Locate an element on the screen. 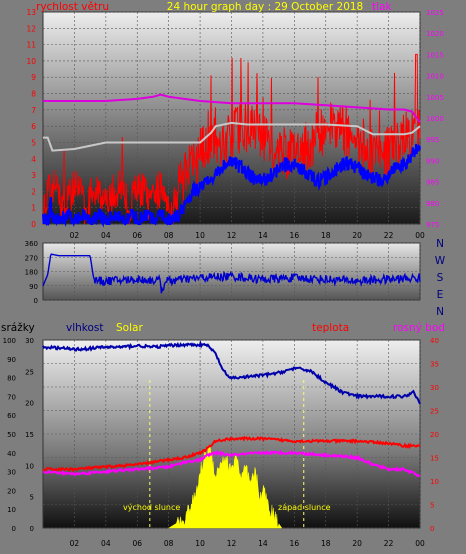  pressure-axis-label: tlak is located at coordinates (382, 7).